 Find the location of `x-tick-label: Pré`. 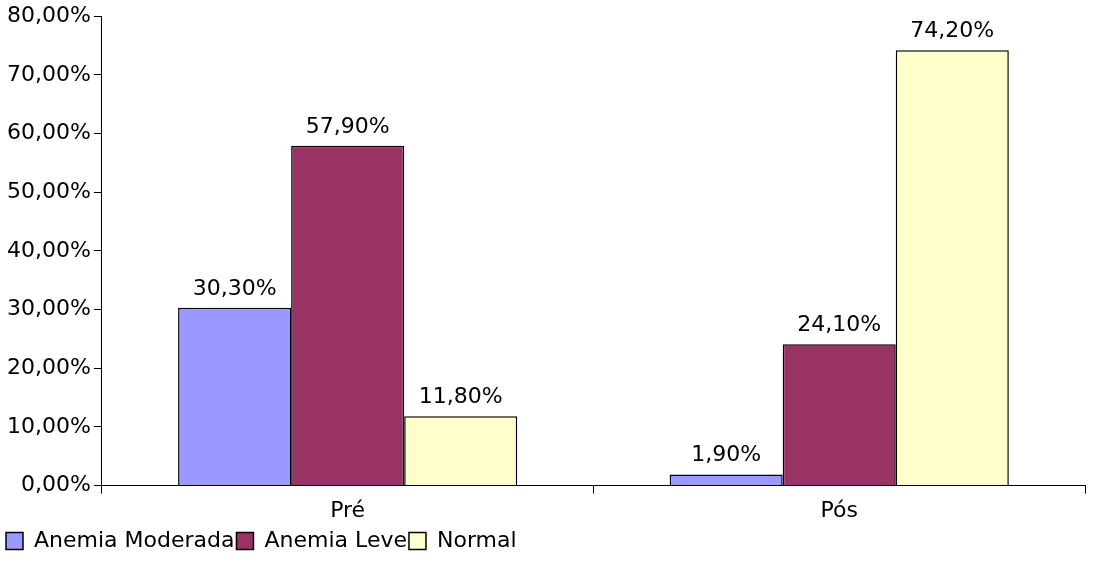

x-tick-label: Pré is located at coordinates (348, 509).